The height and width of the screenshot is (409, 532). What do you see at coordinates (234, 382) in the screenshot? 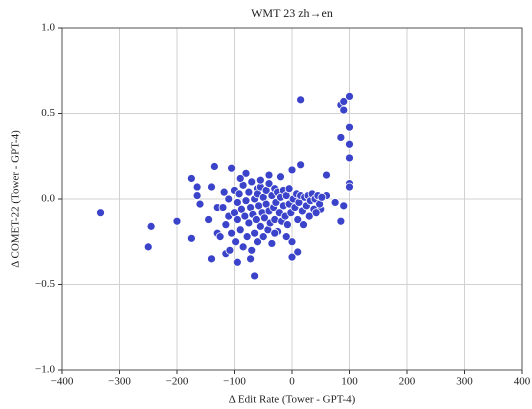
I see `x-tick-label: −100` at bounding box center [234, 382].